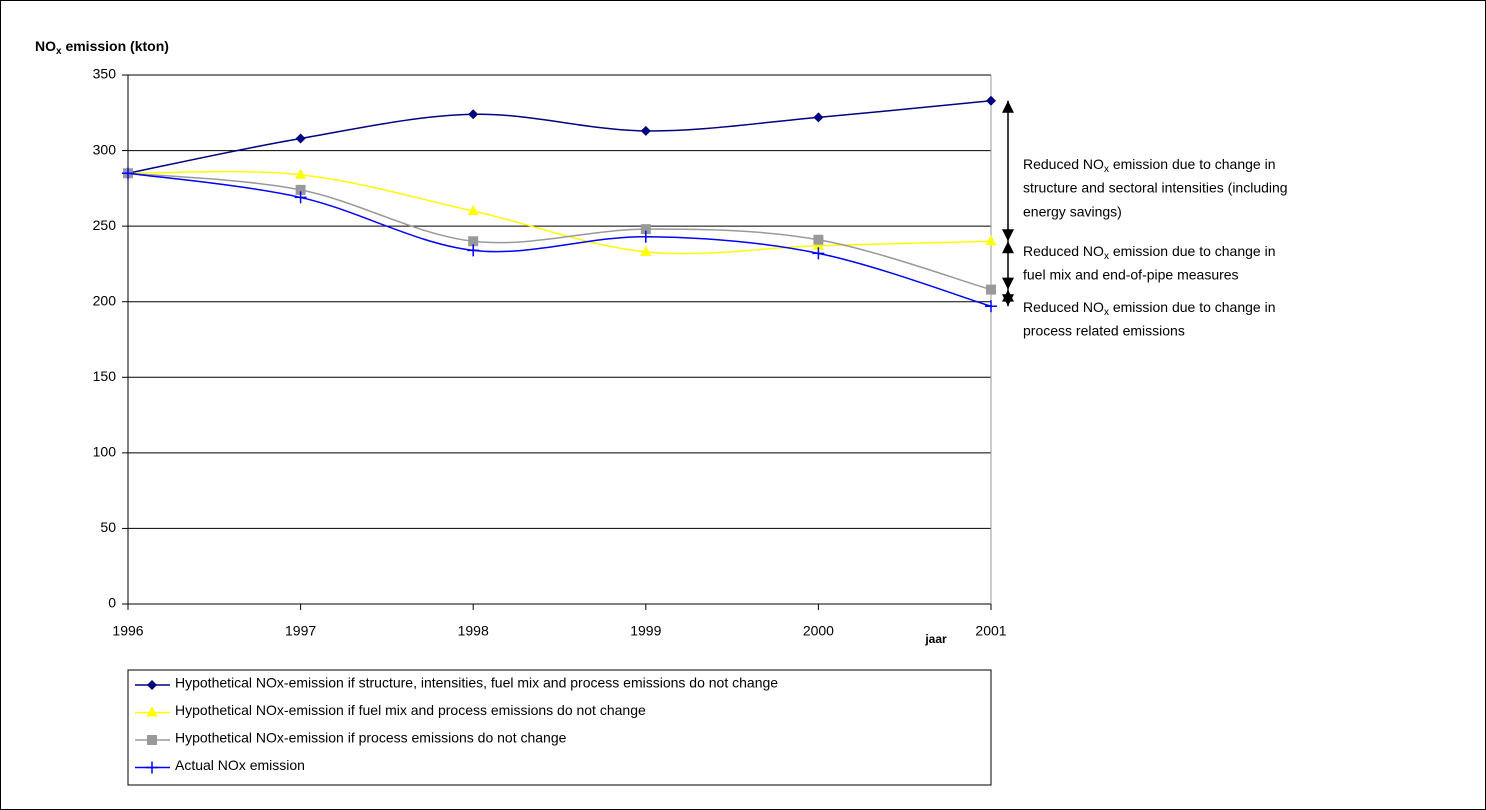 This screenshot has height=810, width=1486. I want to click on y-tick-label: 150, so click(105, 376).